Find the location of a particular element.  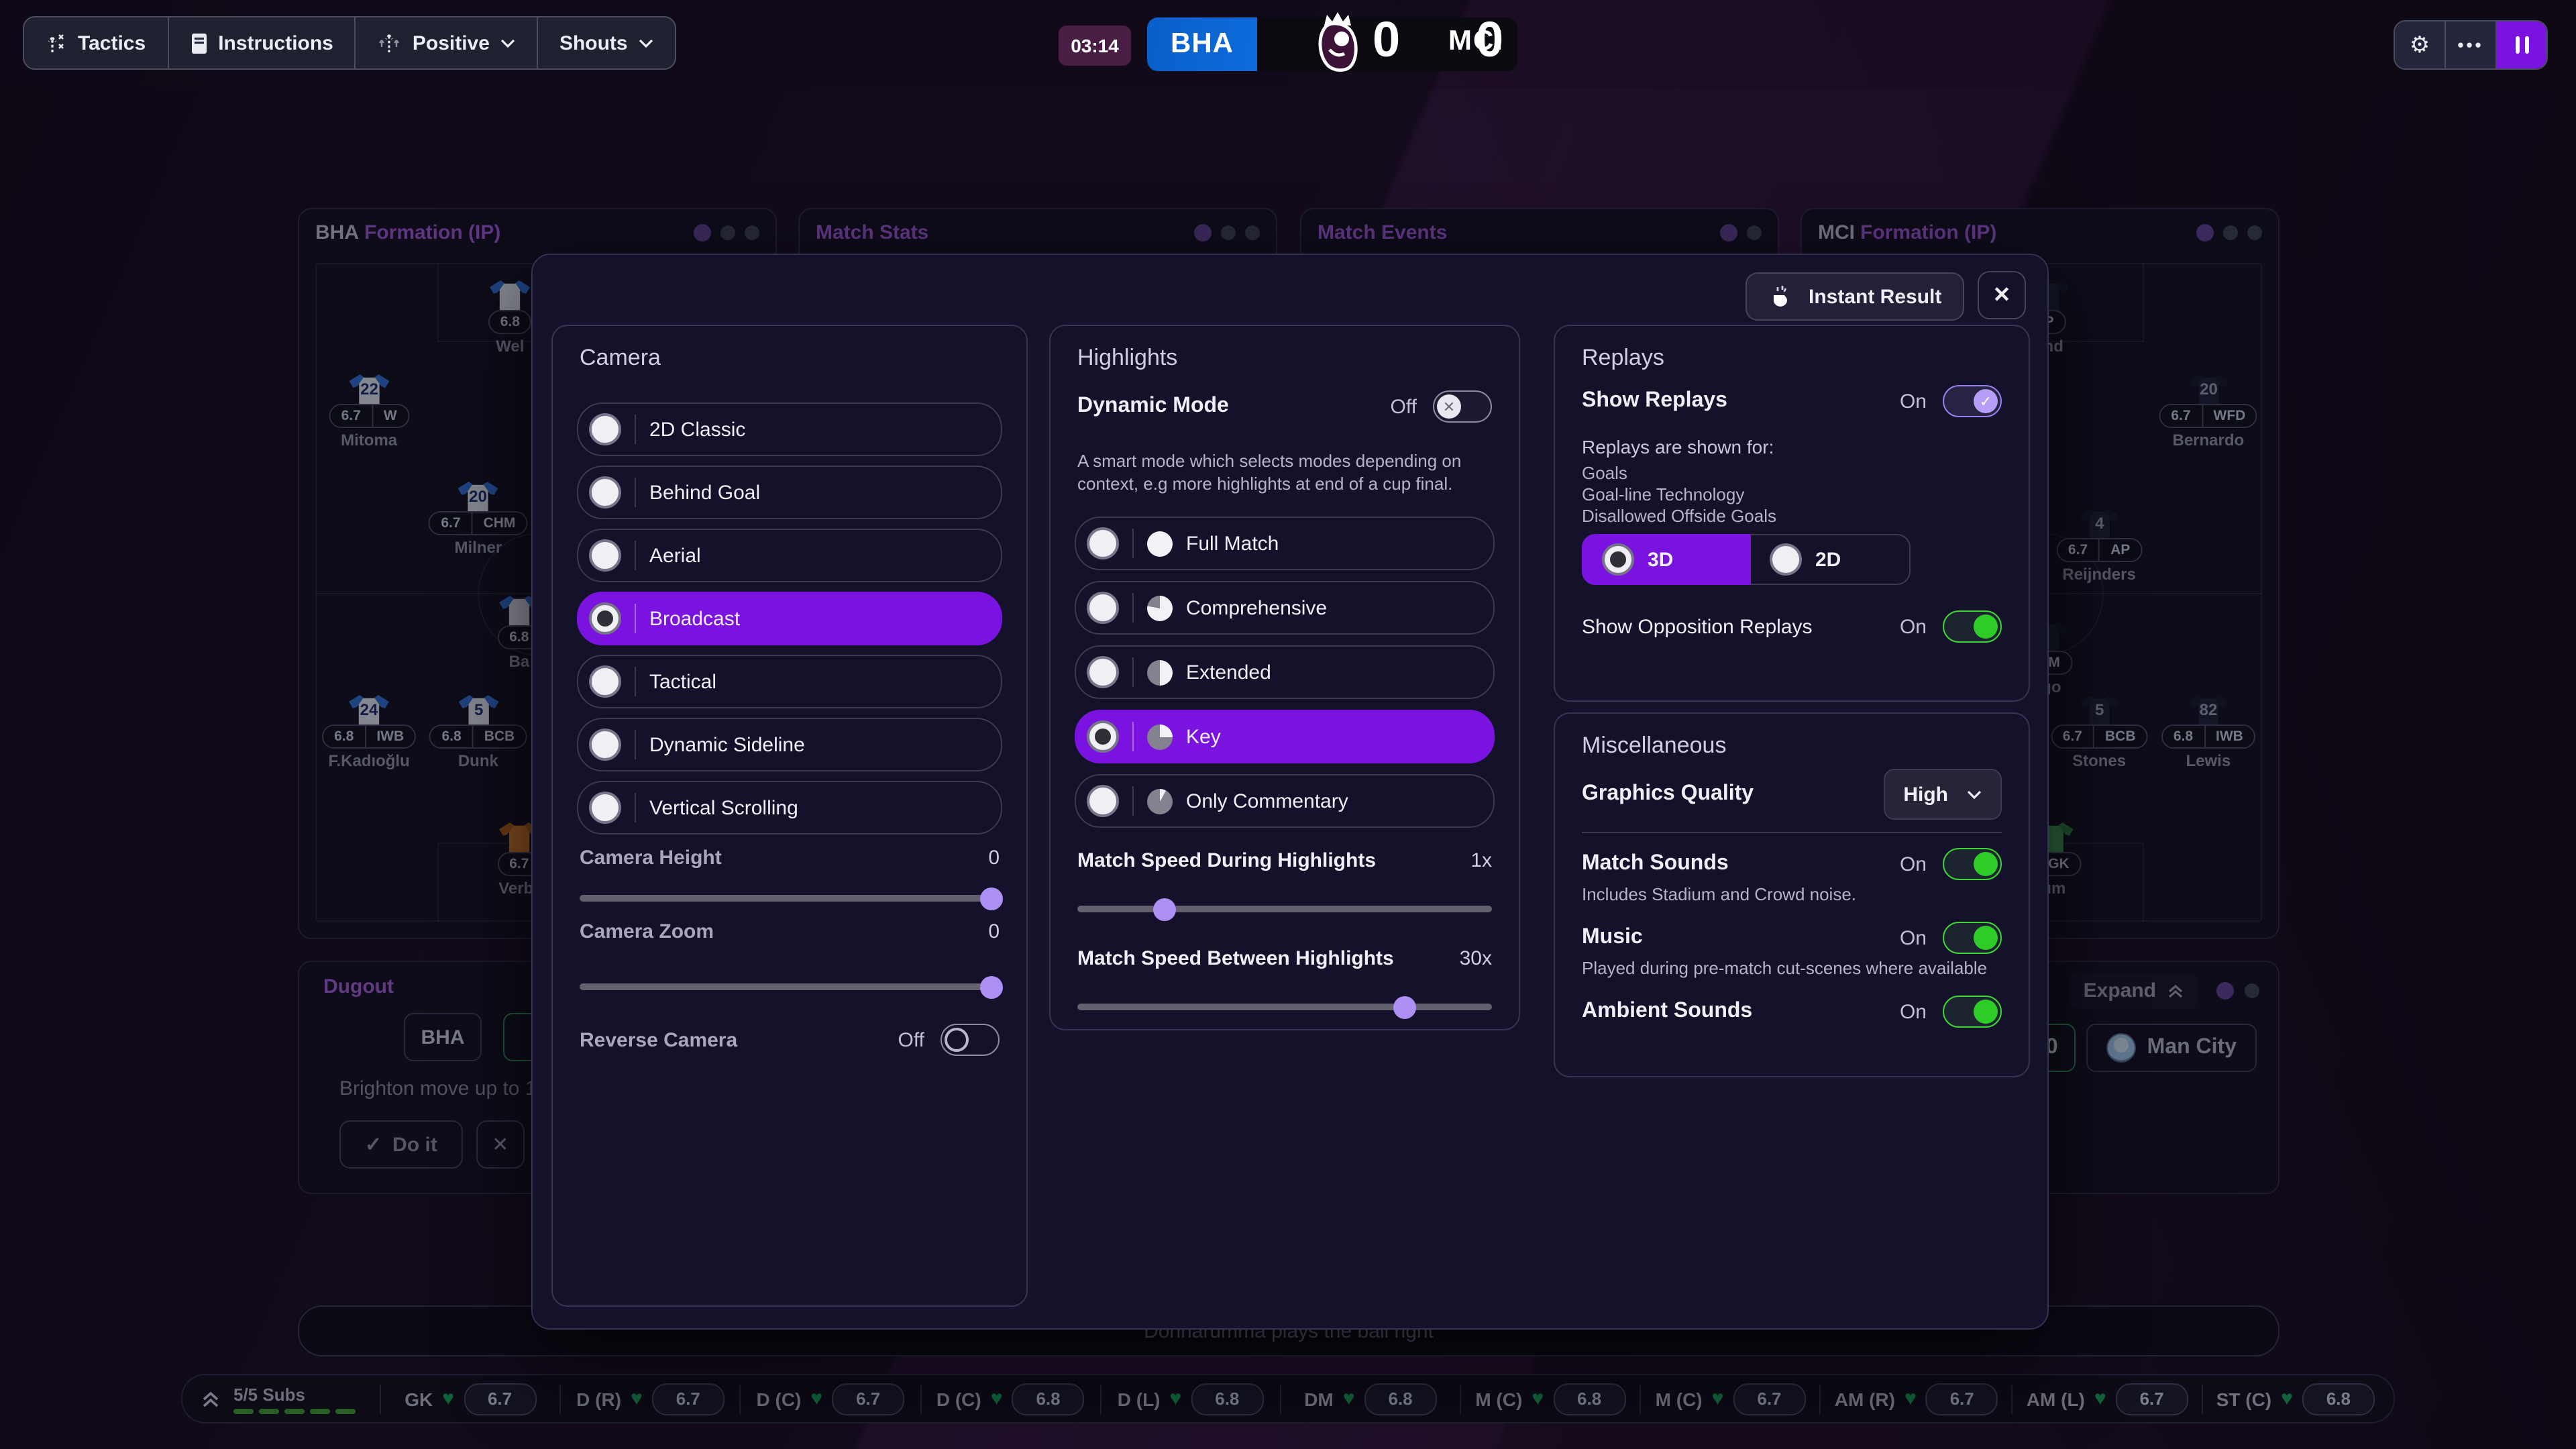

formation-player-Dunk: 5 6.8 BCB Dunk is located at coordinates (478, 732).